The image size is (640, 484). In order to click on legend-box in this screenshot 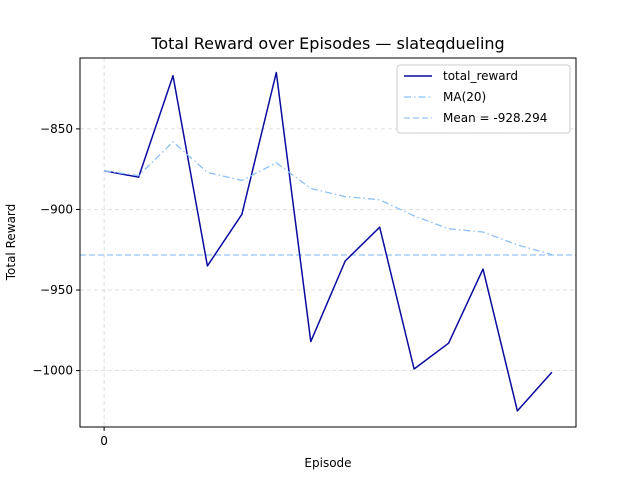, I will do `click(483, 99)`.